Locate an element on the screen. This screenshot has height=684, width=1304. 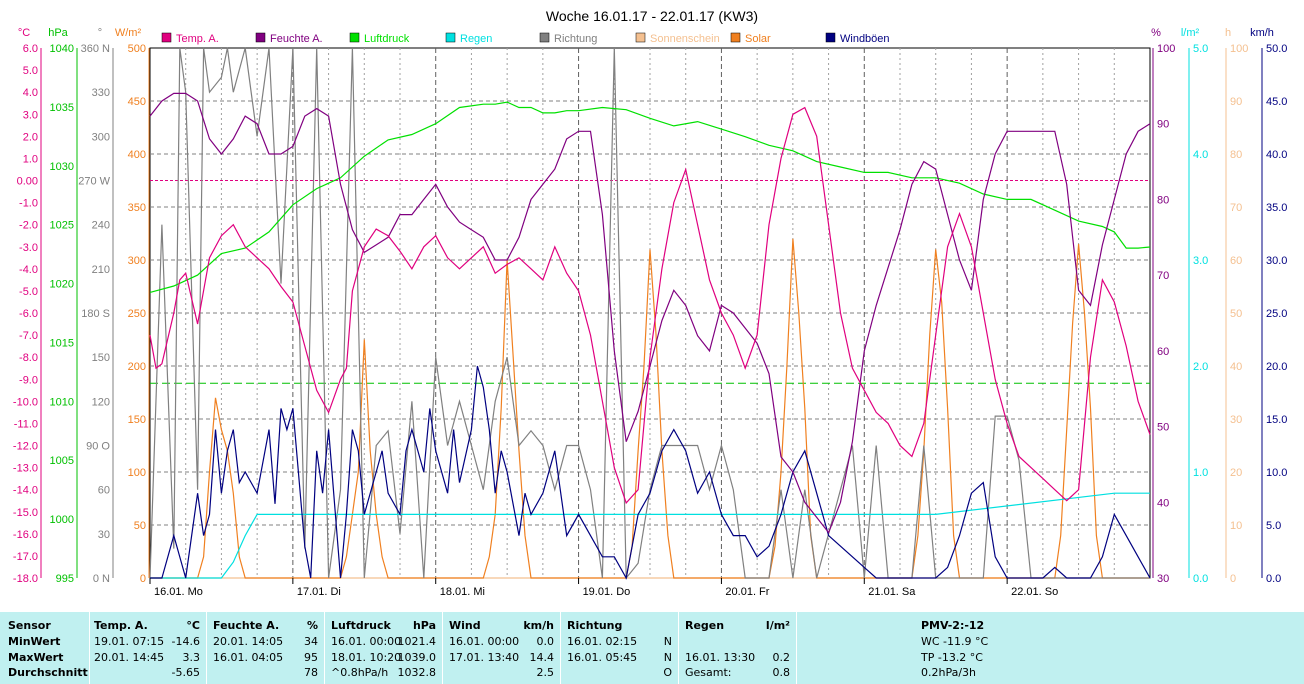
stats-pmv-header: PMV-2:-12 is located at coordinates (953, 625).